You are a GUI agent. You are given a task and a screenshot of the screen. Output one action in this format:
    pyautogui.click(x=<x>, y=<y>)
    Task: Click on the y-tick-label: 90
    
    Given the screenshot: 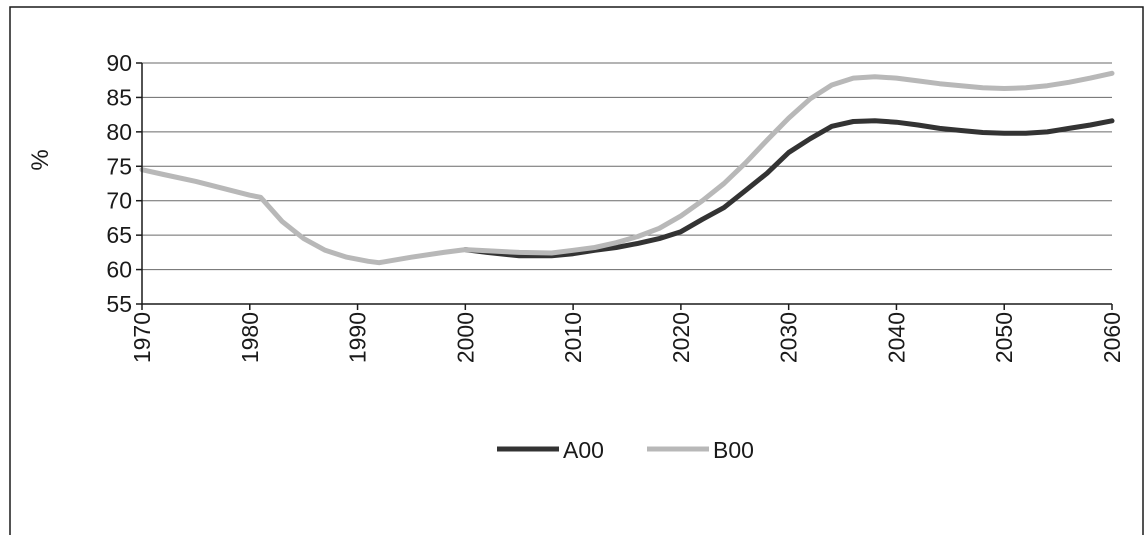 What is the action you would take?
    pyautogui.click(x=119, y=63)
    